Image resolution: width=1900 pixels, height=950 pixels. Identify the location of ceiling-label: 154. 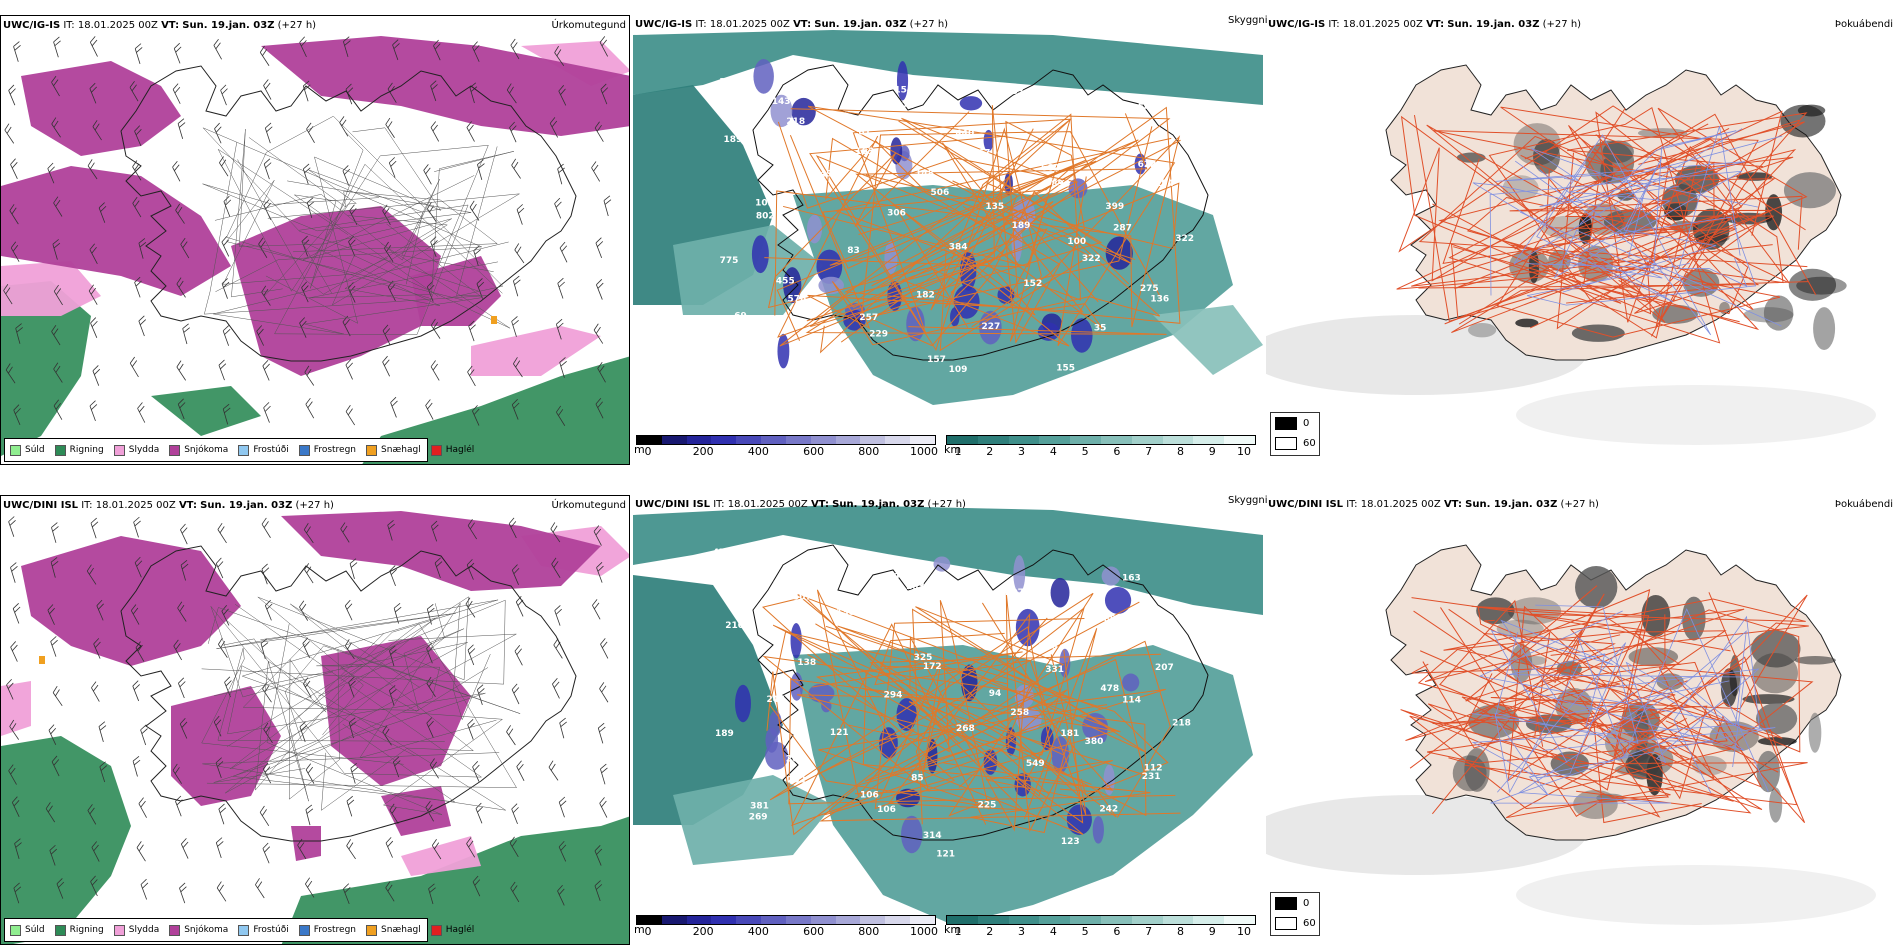
(903, 91).